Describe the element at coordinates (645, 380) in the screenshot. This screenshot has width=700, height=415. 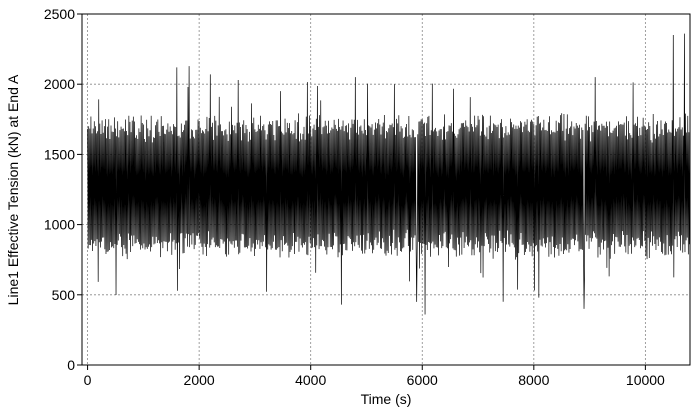
I see `x-tick-label: 10000` at that location.